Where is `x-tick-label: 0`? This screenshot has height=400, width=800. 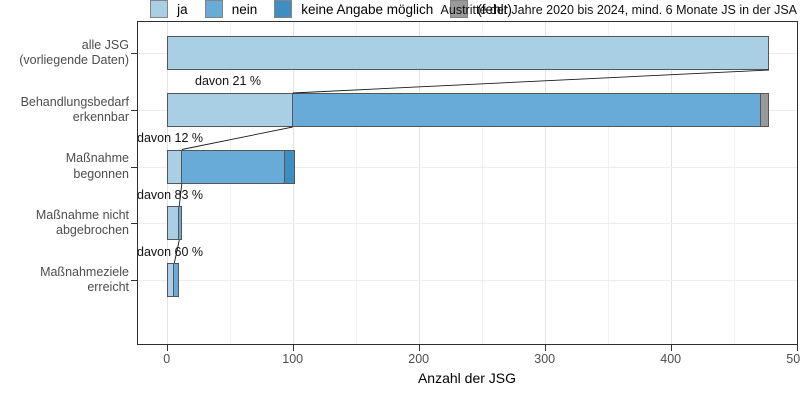
x-tick-label: 0 is located at coordinates (167, 359).